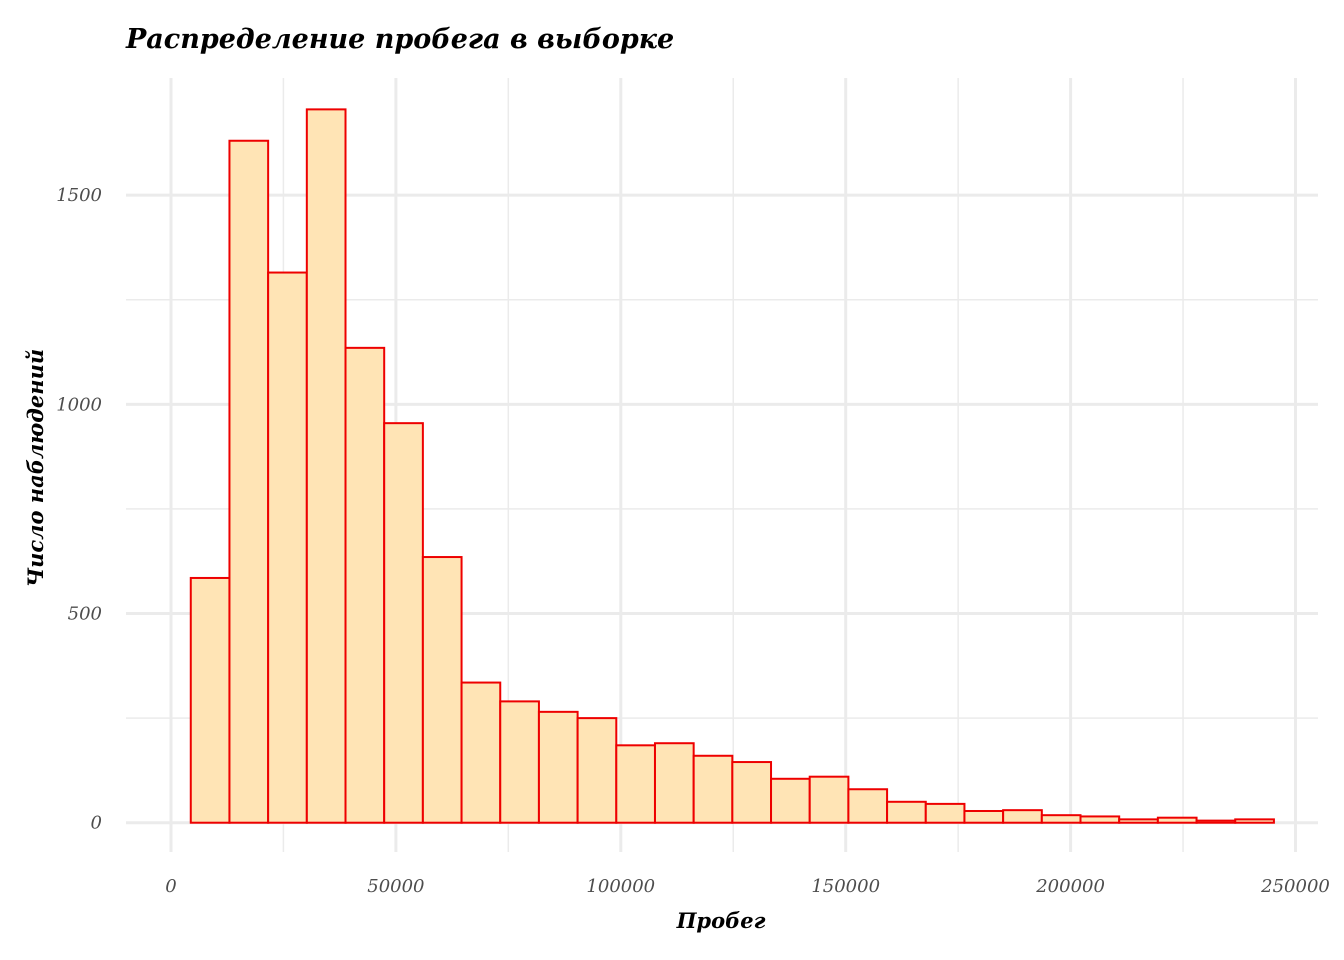  What do you see at coordinates (35, 468) in the screenshot?
I see `y-axis-title: Число наблюдений` at bounding box center [35, 468].